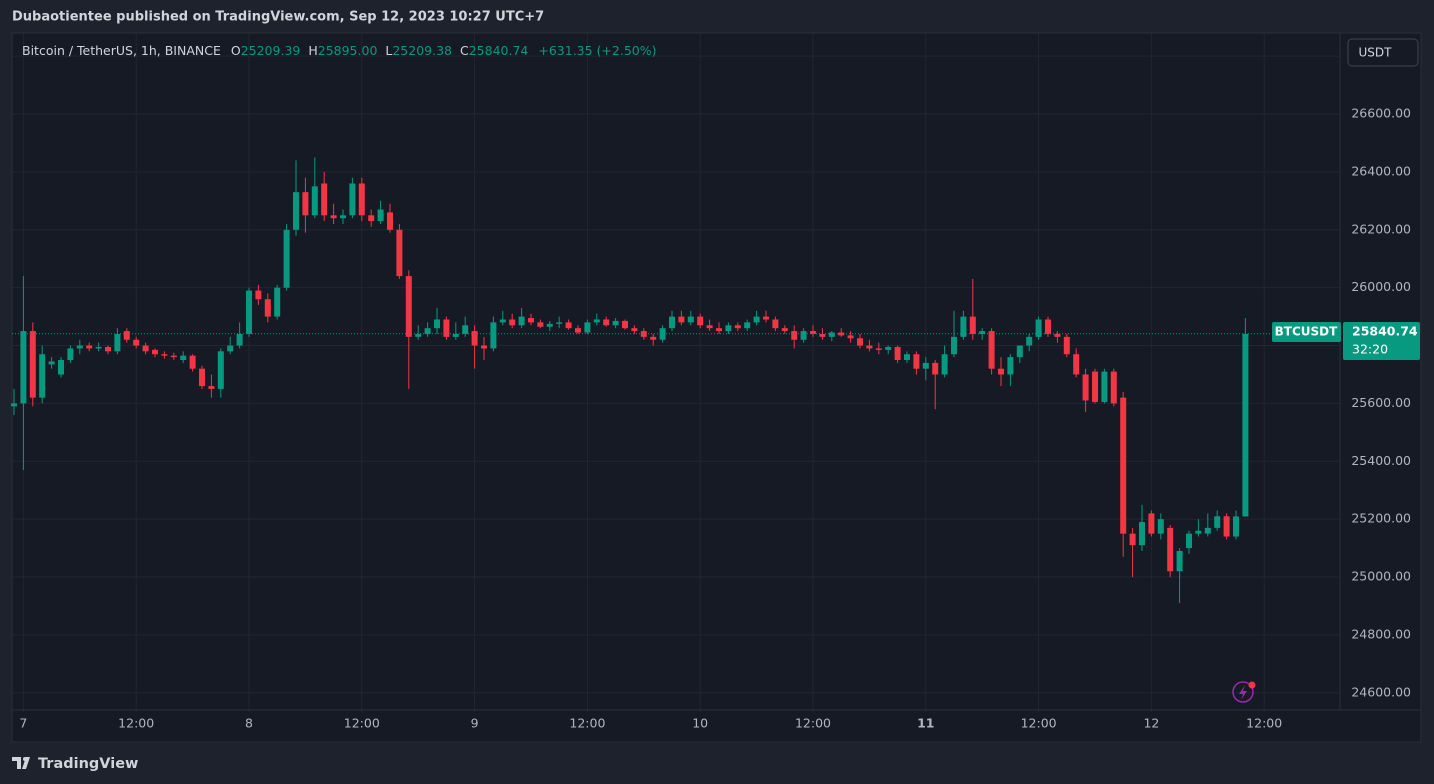  I want to click on y-tick-label: 24600.00, so click(1381, 691).